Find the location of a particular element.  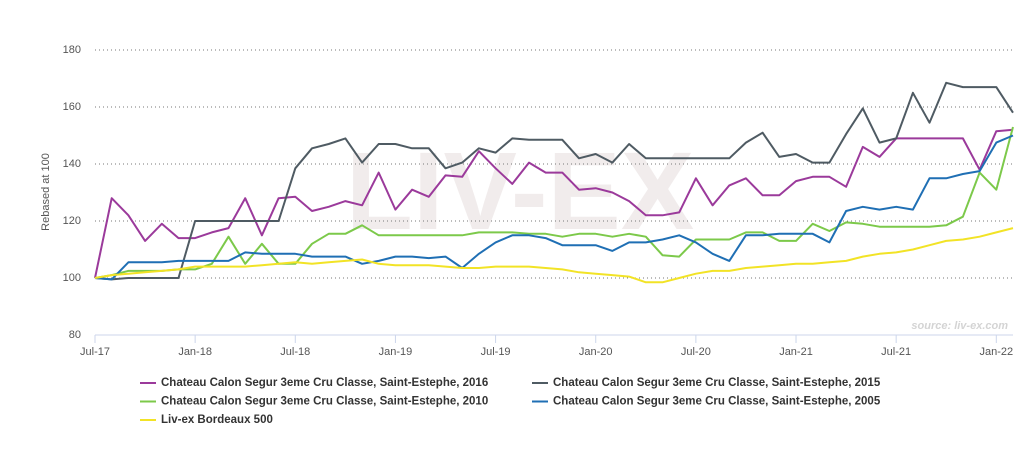

x-tick-label: Jan-22 is located at coordinates (996, 352).